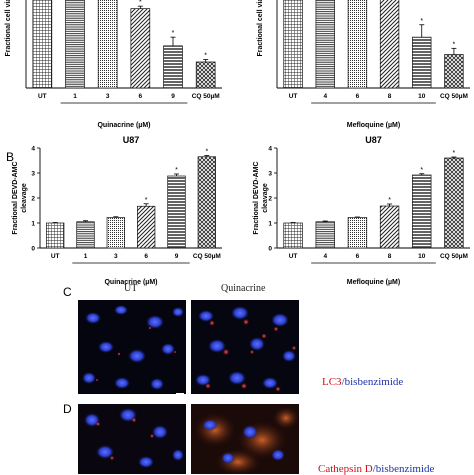  What do you see at coordinates (345, 469) in the screenshot?
I see `legend-cathepsin-d: Cathepsin D` at bounding box center [345, 469].